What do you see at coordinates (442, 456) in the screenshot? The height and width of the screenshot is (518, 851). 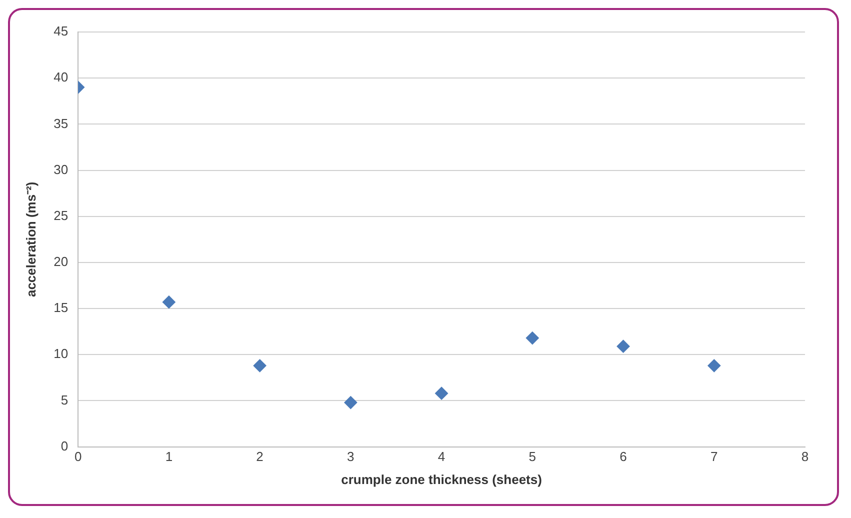 I see `x-tick-label: 4` at bounding box center [442, 456].